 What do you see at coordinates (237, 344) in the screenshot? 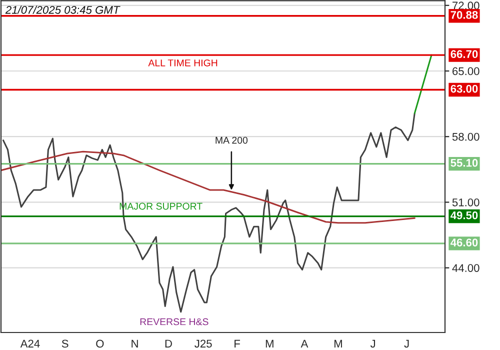
I see `x-tick-label: F` at bounding box center [237, 344].